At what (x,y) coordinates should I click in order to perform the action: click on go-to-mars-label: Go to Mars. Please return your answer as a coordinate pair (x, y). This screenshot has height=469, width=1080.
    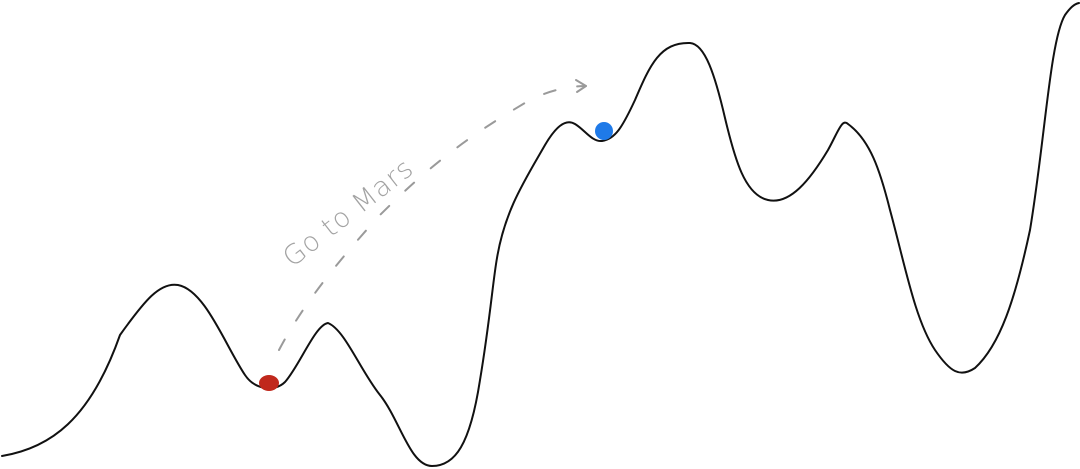
    Looking at the image, I should click on (348, 213).